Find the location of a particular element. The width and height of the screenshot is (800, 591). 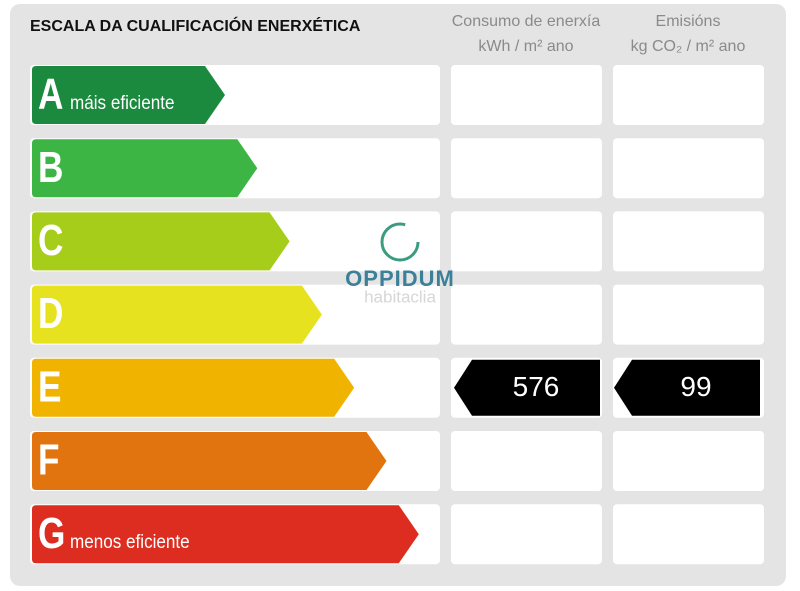

column-unit: kg CO₂ / m² ano is located at coordinates (688, 46).